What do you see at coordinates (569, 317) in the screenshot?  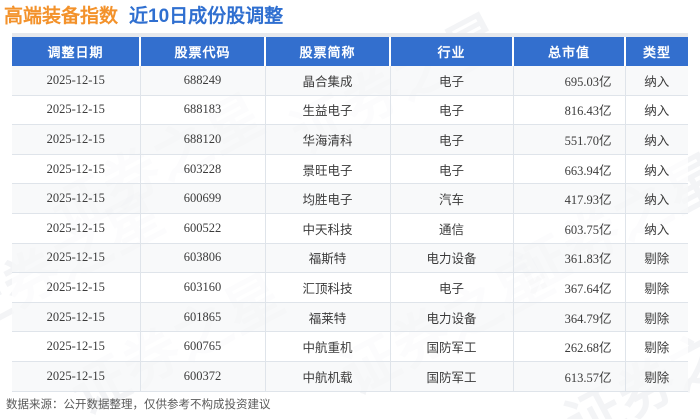 I see `cell-market-cap: 364.79亿` at bounding box center [569, 317].